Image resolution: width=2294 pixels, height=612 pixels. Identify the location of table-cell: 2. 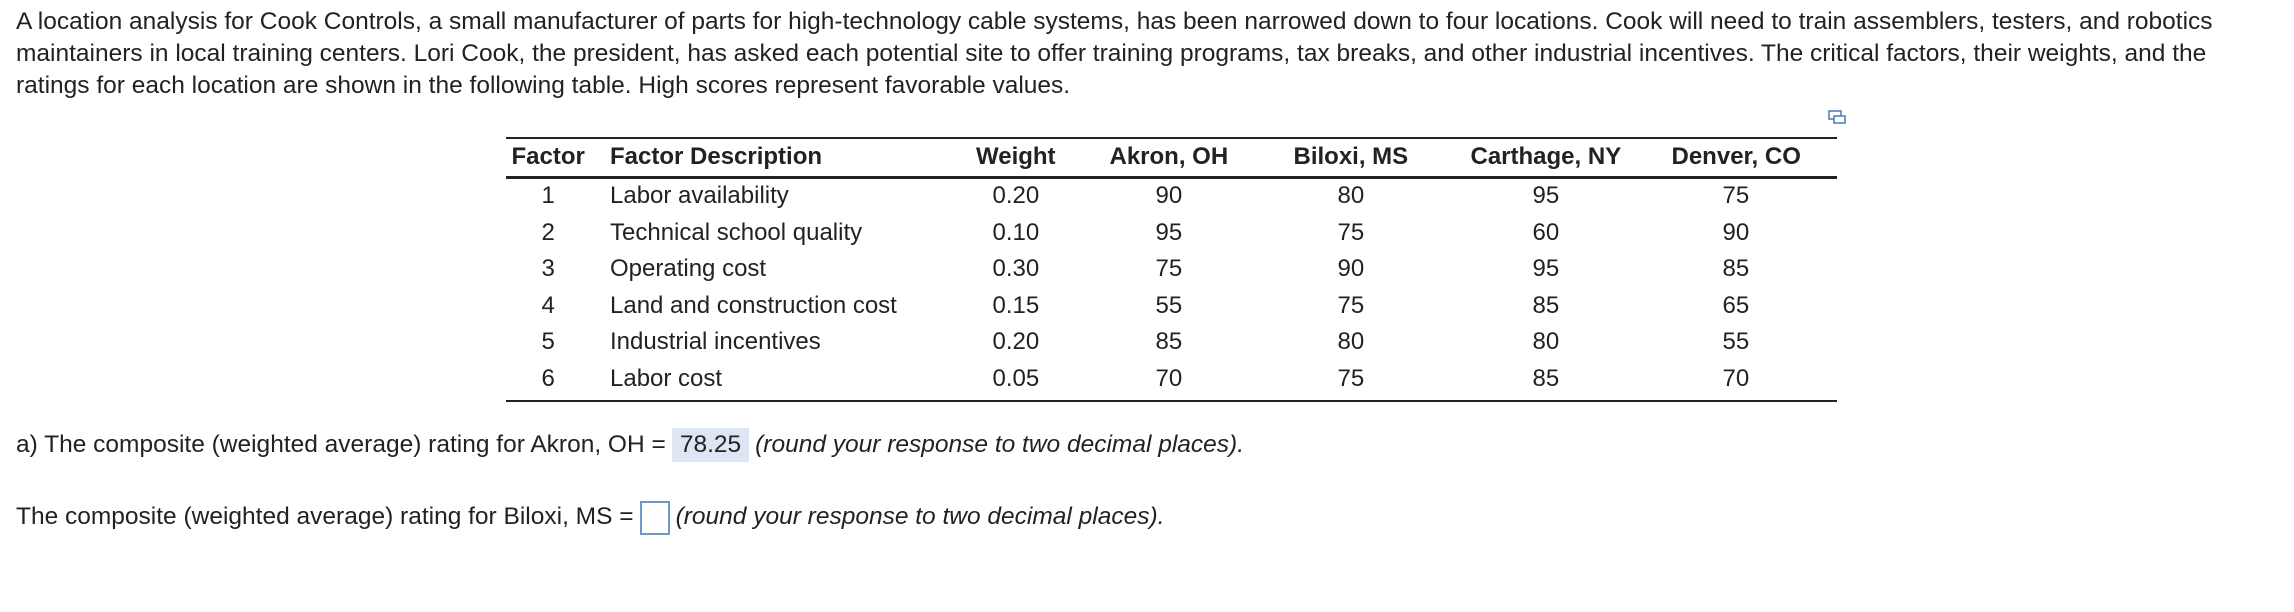
(548, 232).